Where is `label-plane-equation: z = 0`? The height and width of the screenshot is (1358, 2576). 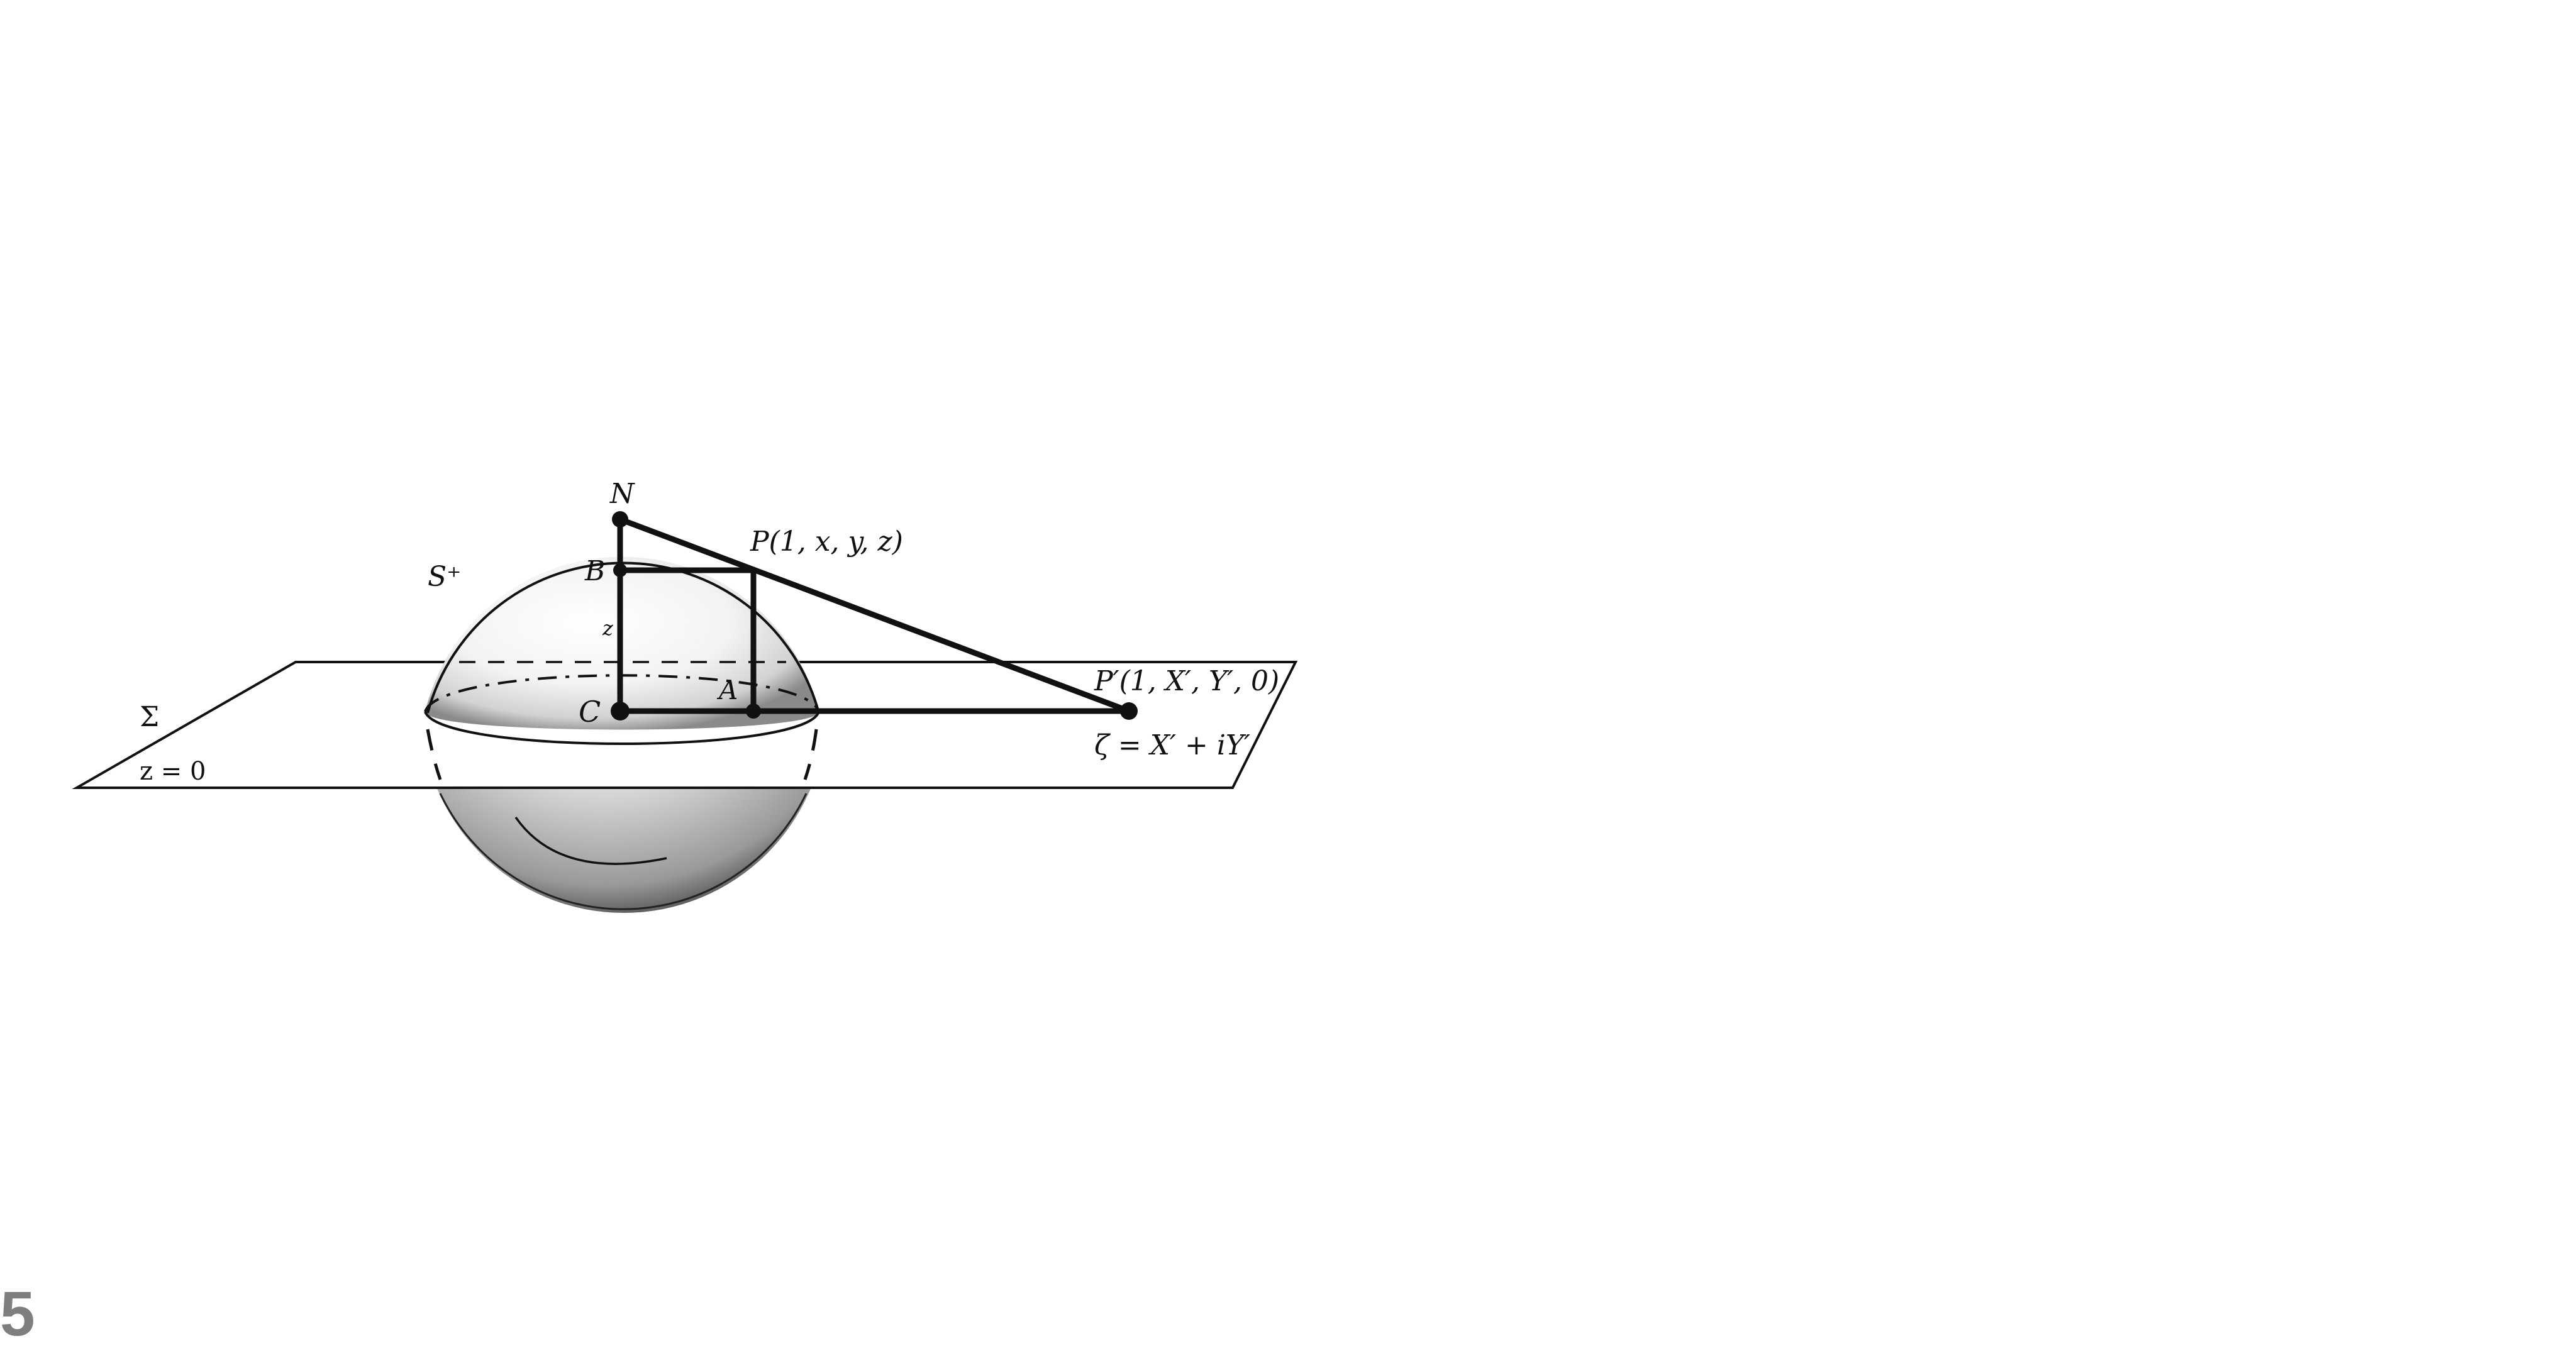
label-plane-equation: z = 0 is located at coordinates (173, 771).